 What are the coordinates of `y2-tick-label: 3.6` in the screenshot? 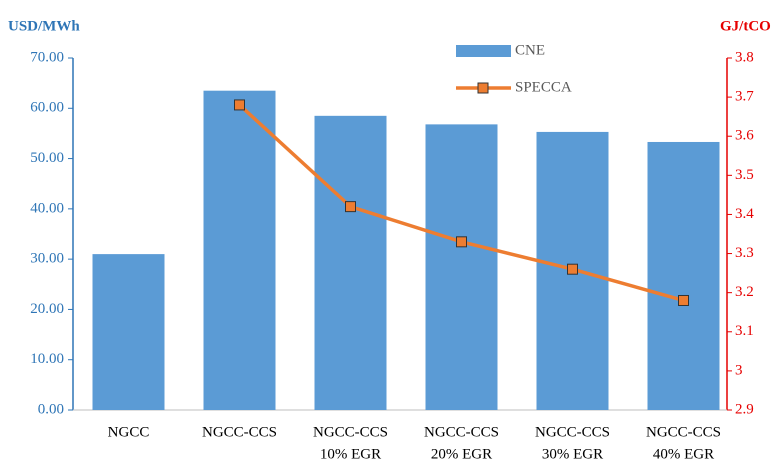 It's located at (744, 136).